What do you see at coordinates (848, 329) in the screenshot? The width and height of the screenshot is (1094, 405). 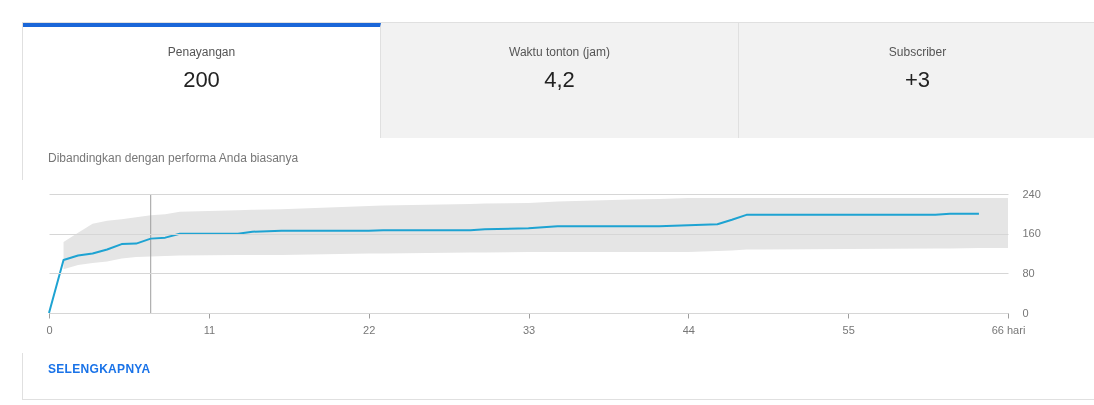 I see `x-tick-label: 55` at bounding box center [848, 329].